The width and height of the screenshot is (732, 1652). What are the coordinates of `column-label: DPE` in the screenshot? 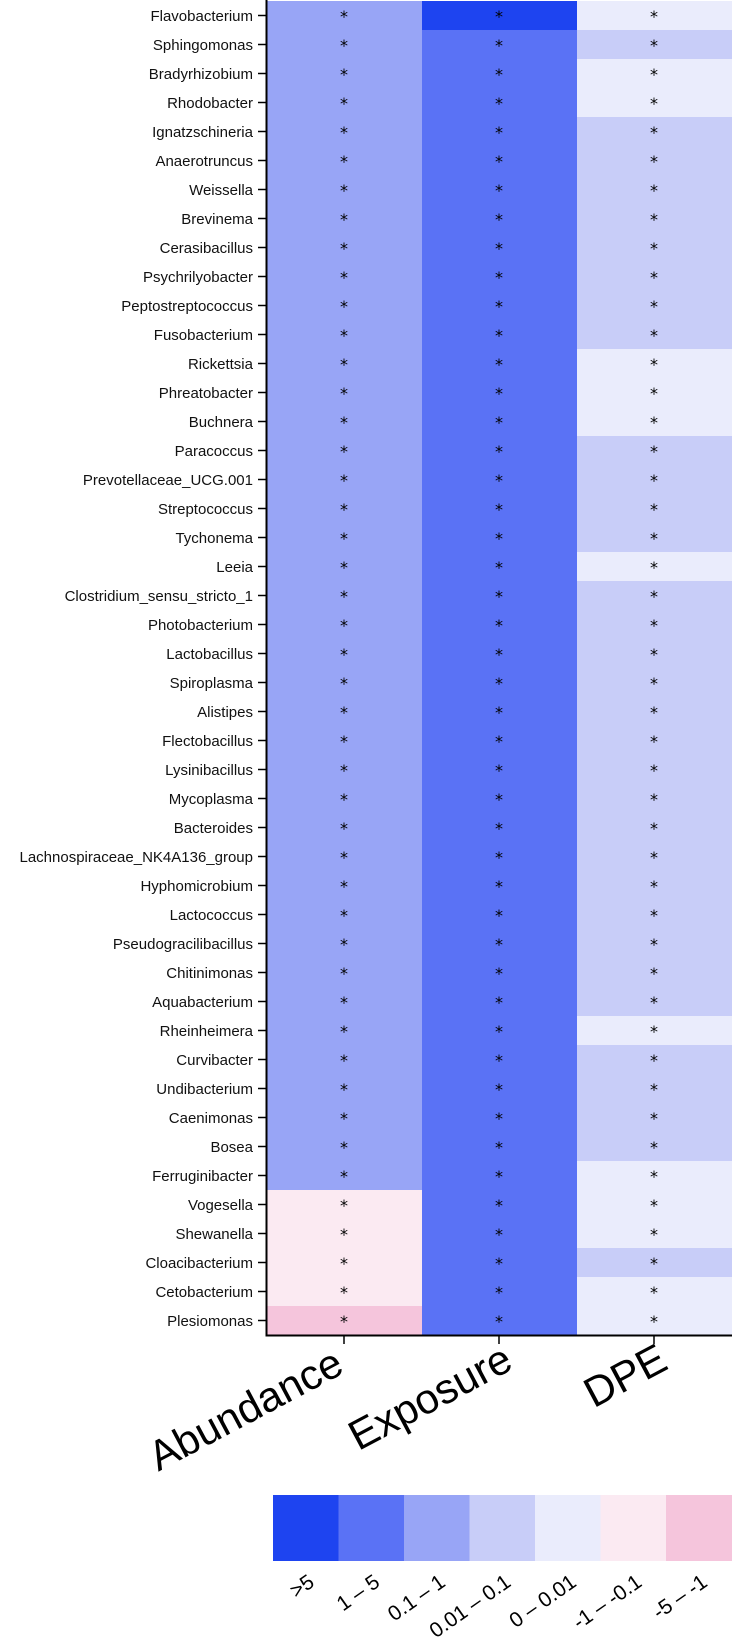 It's located at (625, 1375).